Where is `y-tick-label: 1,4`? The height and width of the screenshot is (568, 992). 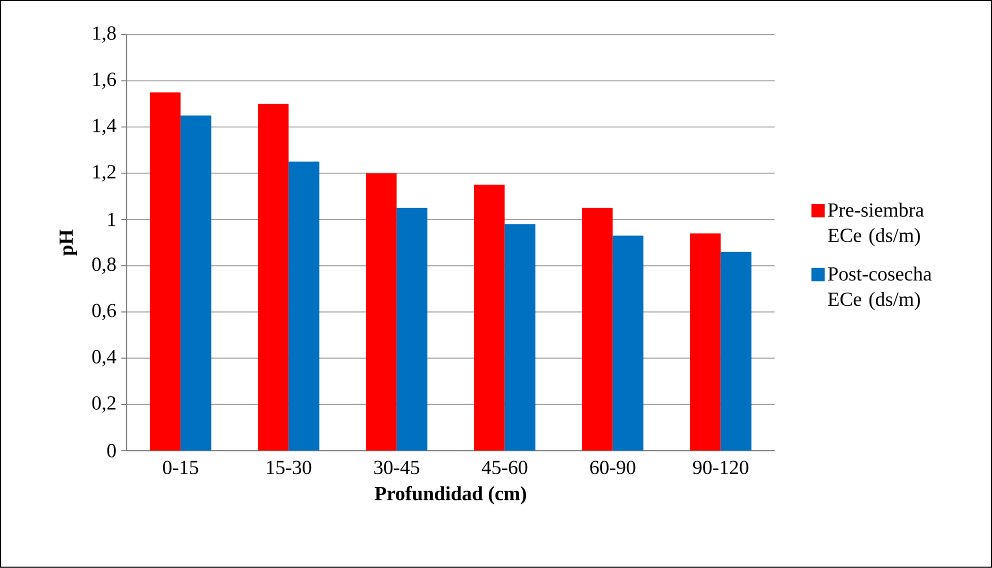 y-tick-label: 1,4 is located at coordinates (104, 127).